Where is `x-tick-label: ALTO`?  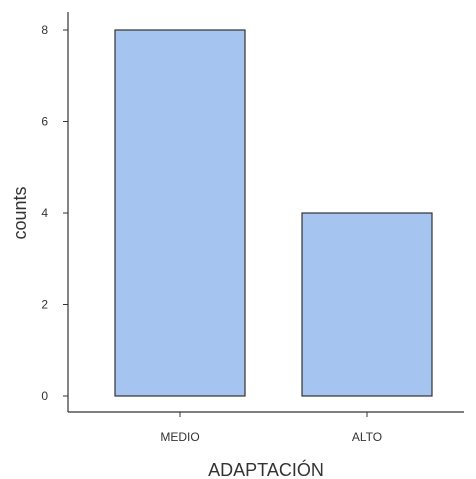
x-tick-label: ALTO is located at coordinates (367, 437).